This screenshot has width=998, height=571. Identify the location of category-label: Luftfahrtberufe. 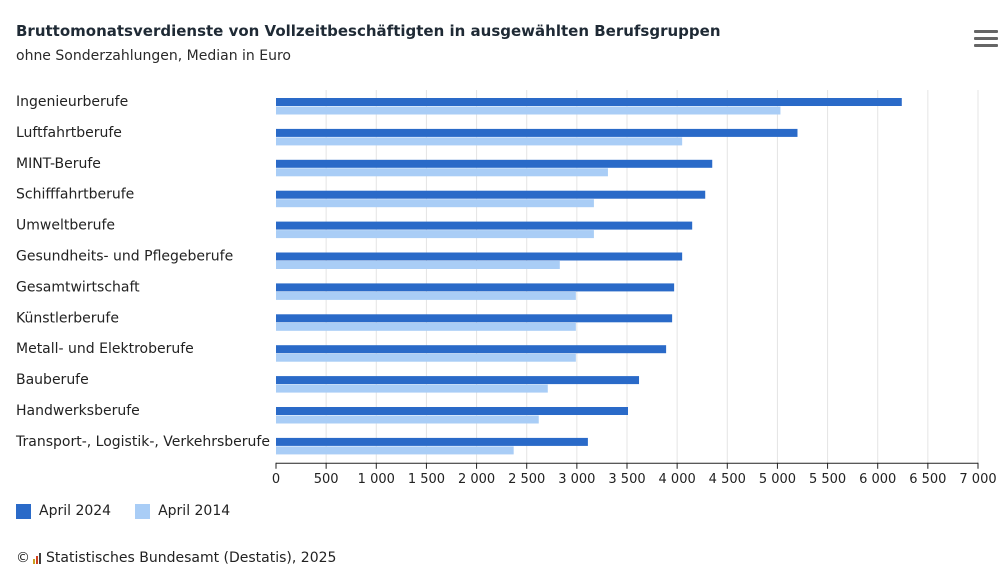
(69, 133).